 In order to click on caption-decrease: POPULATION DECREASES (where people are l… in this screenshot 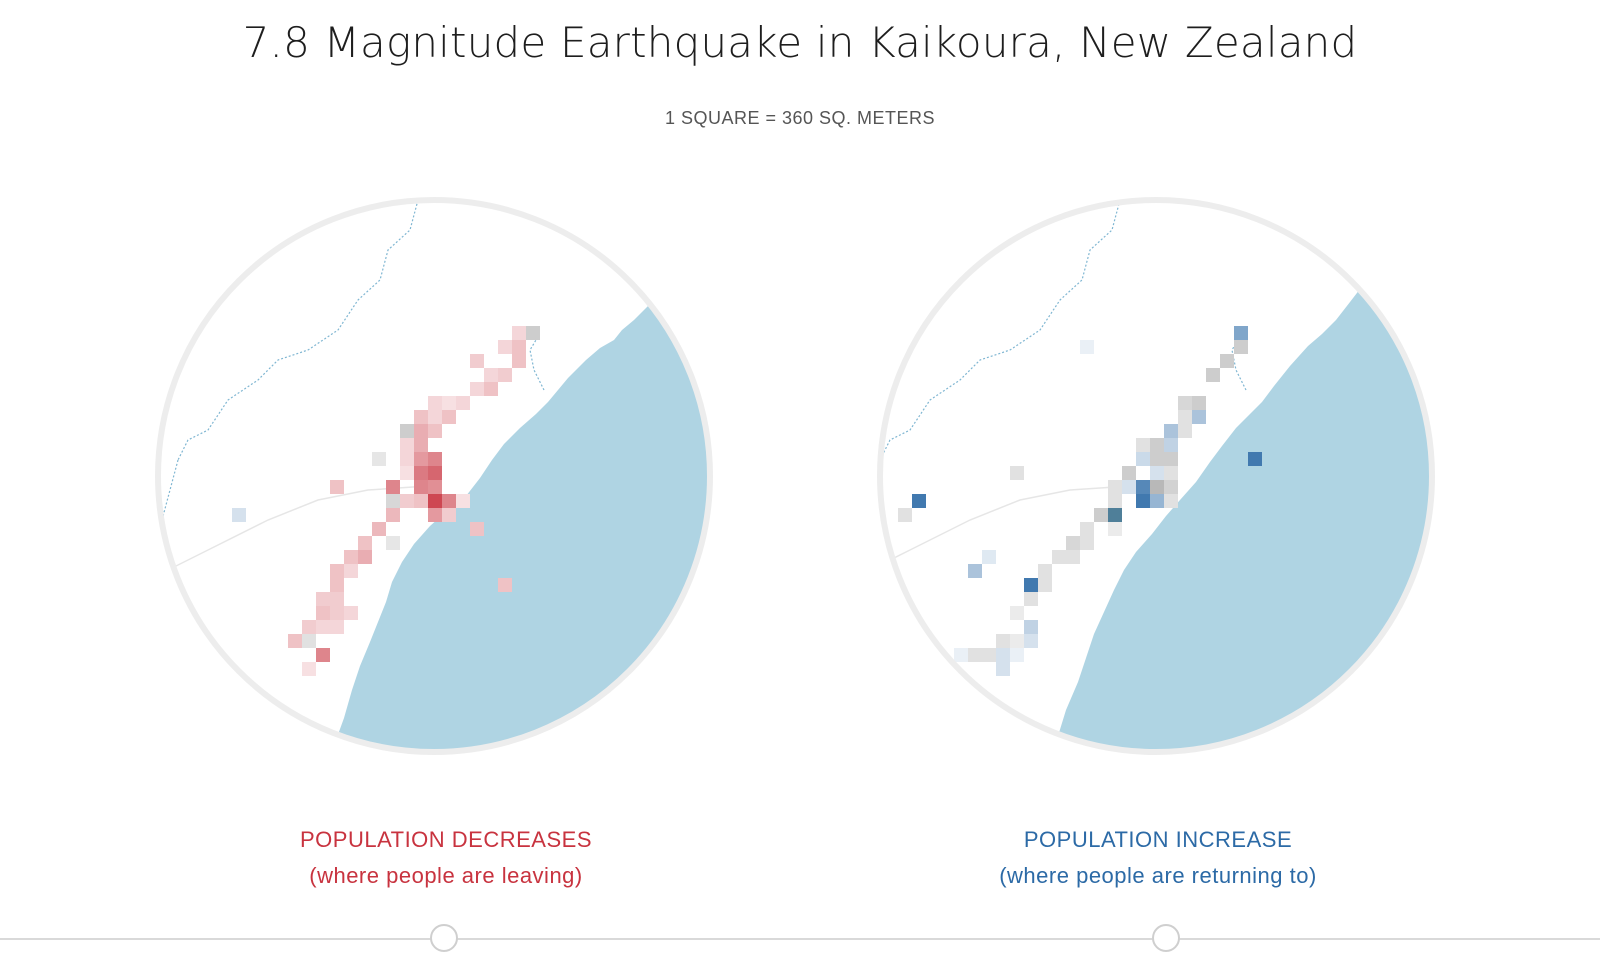, I will do `click(446, 858)`.